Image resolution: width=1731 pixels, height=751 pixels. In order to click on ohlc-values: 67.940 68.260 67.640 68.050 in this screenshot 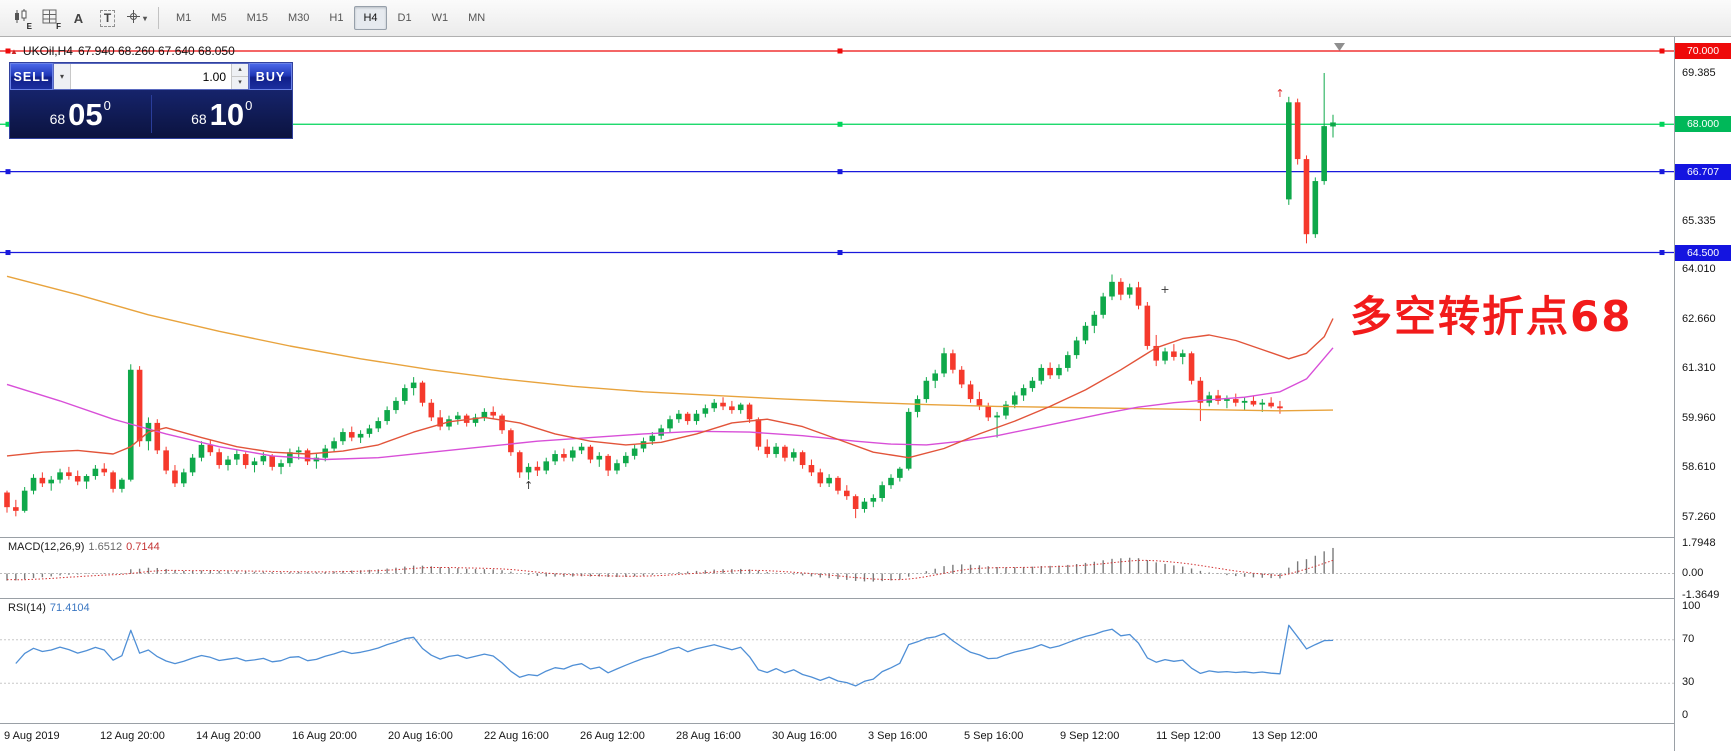, I will do `click(156, 51)`.